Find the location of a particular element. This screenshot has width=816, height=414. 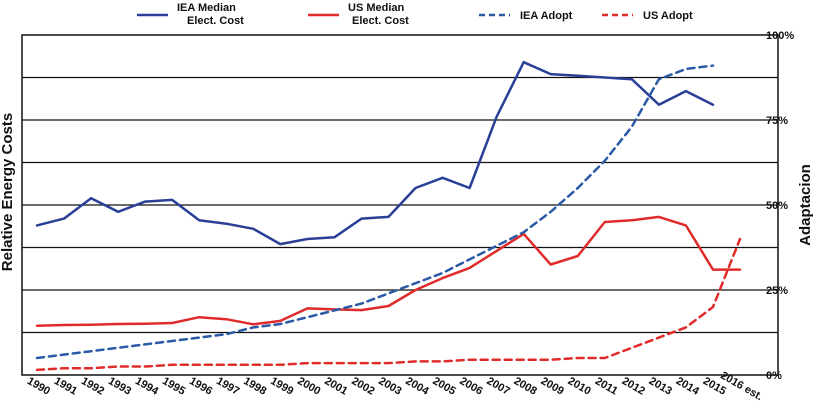

x-tick-label: 2003 is located at coordinates (389, 386).